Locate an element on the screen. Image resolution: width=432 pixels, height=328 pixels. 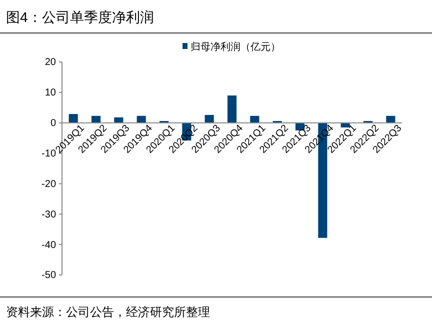
text: 资料来源：公司公告，经济研究所整理 is located at coordinates (108, 312).